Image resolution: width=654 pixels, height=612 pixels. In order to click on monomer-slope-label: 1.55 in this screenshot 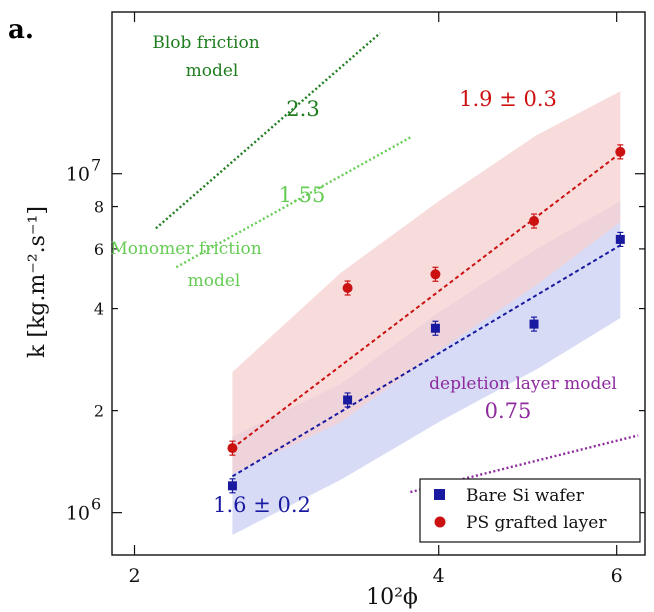, I will do `click(302, 195)`.